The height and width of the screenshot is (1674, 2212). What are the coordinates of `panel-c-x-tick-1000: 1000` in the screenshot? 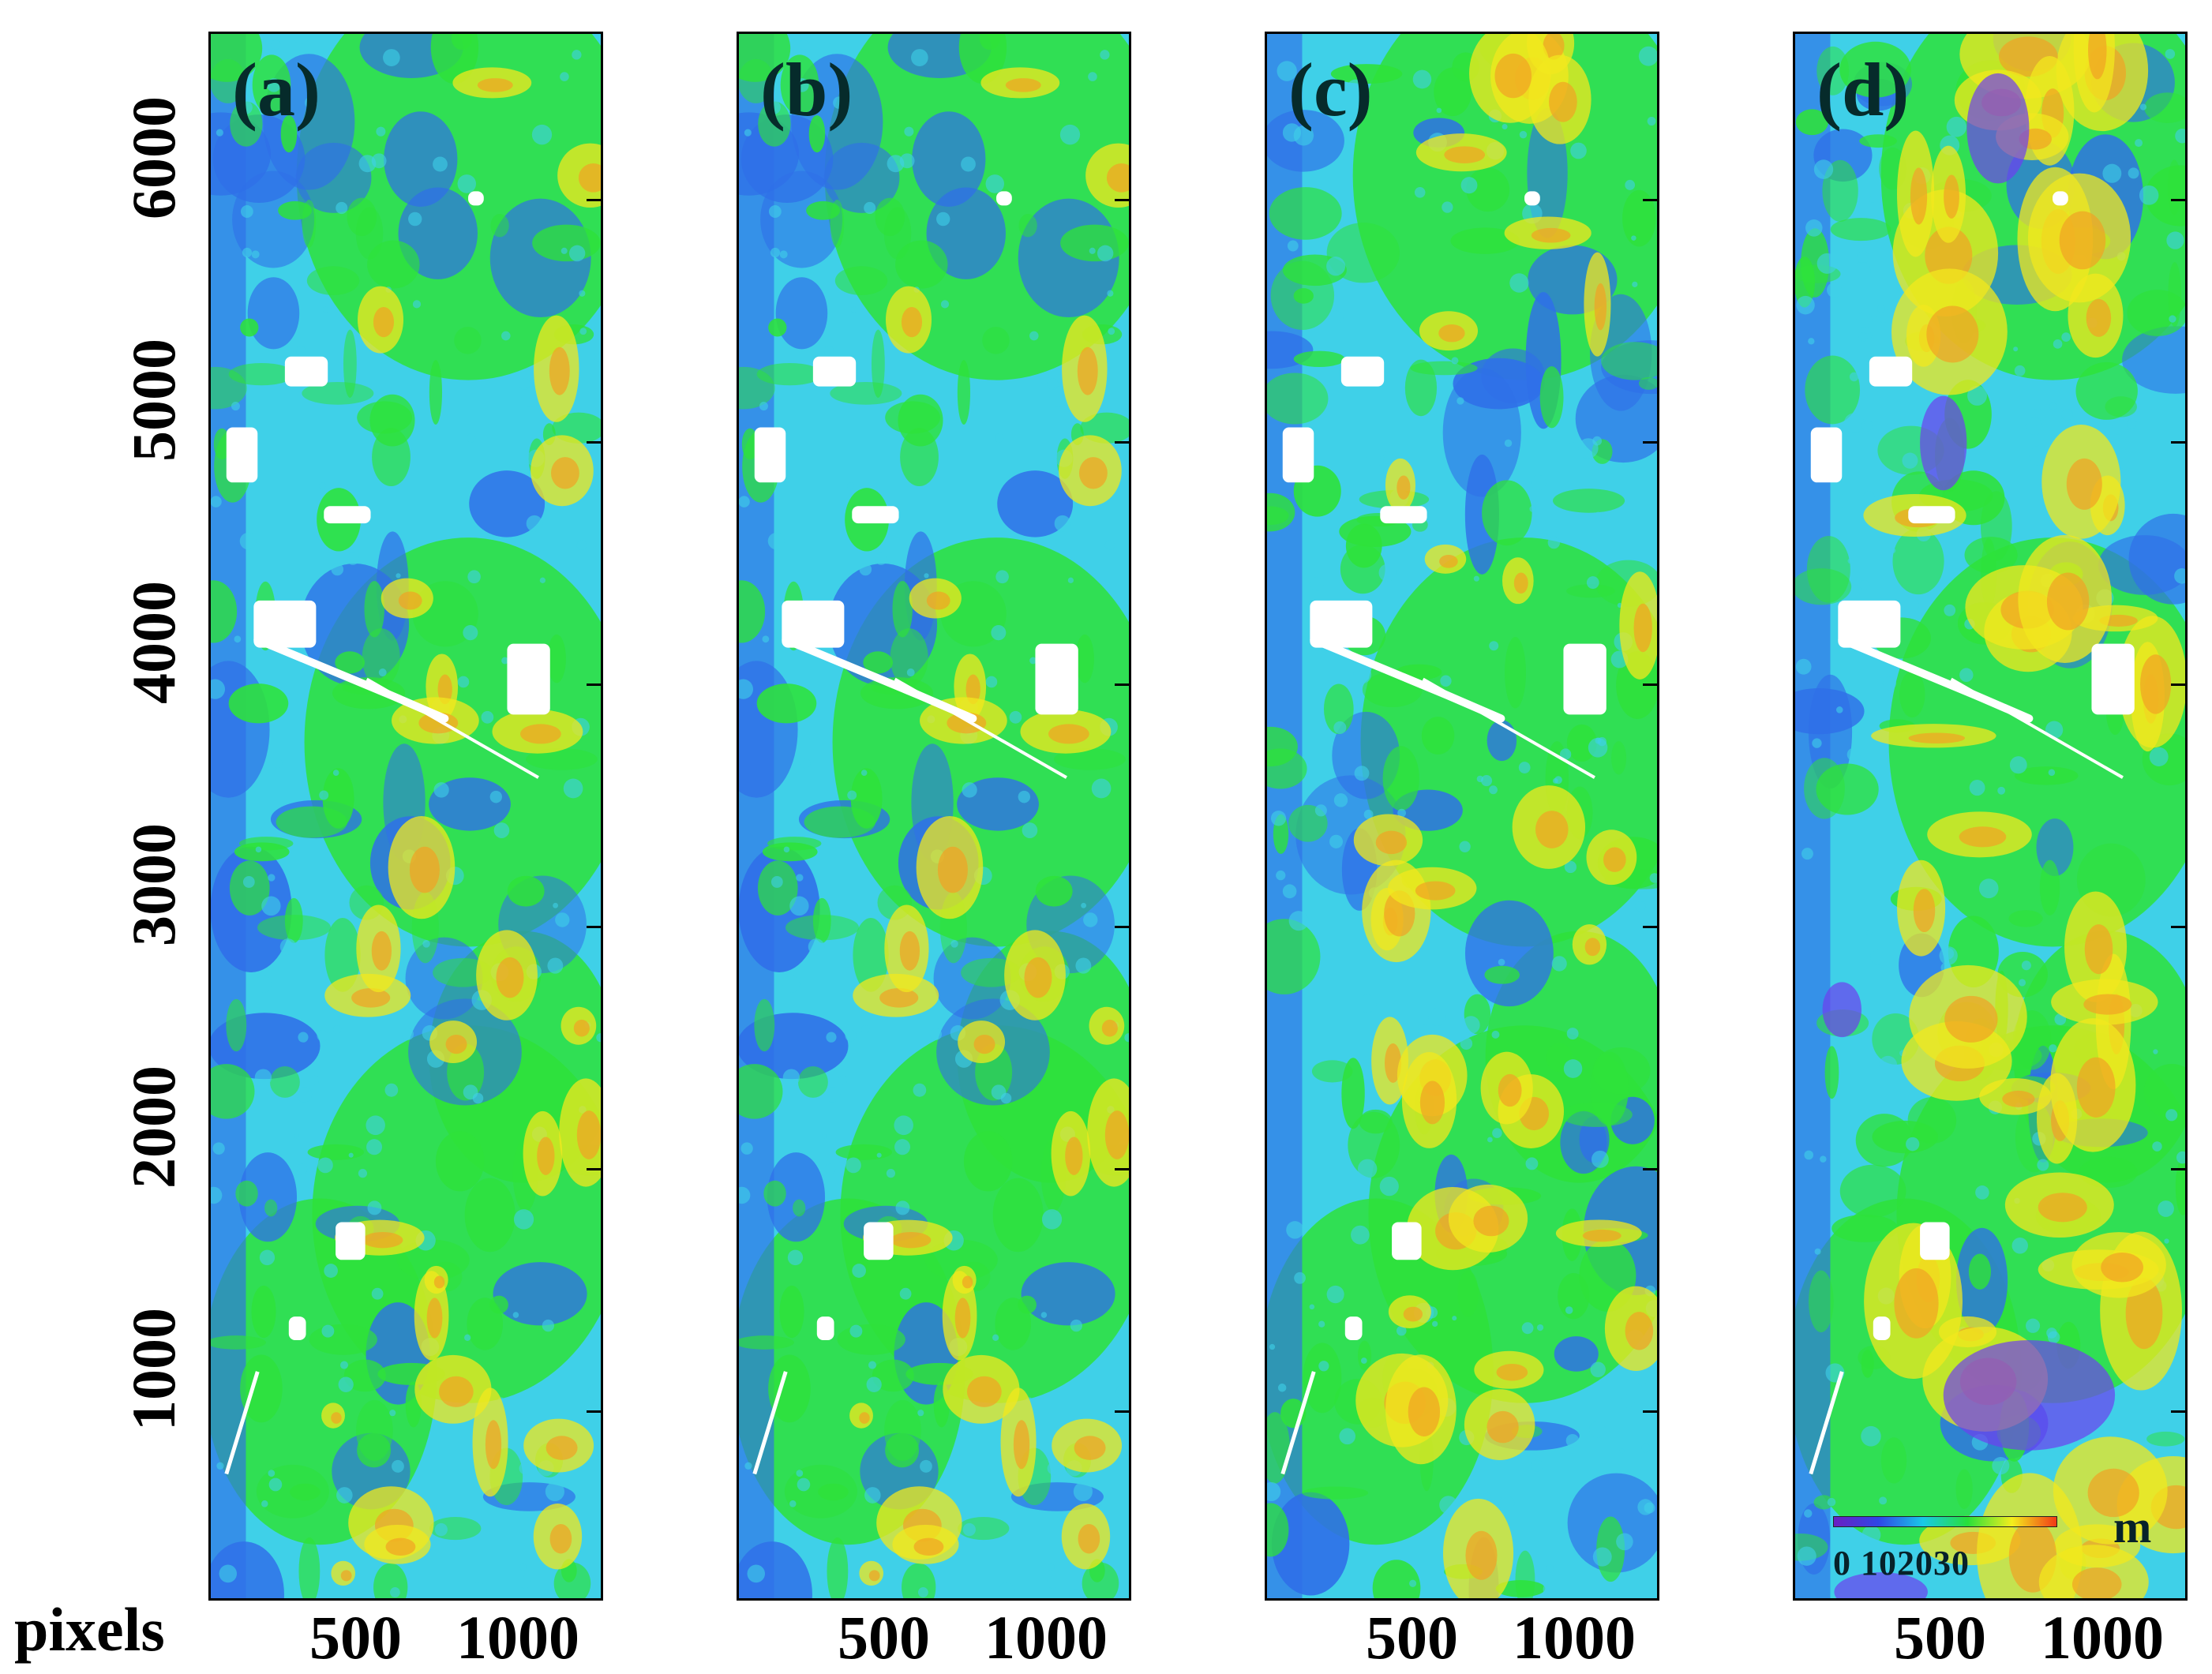 It's located at (1575, 1637).